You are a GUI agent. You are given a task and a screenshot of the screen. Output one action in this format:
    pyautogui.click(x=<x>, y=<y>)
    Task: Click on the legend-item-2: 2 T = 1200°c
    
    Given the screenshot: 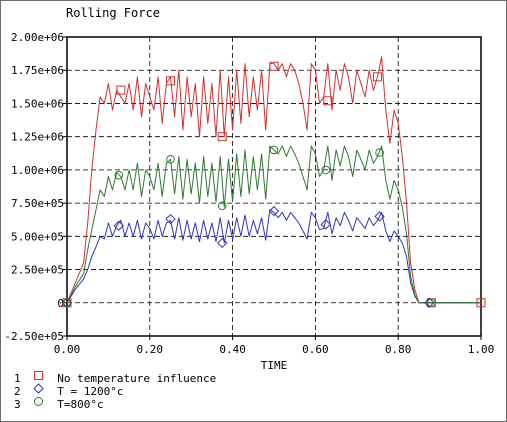 What is the action you would take?
    pyautogui.click(x=115, y=390)
    